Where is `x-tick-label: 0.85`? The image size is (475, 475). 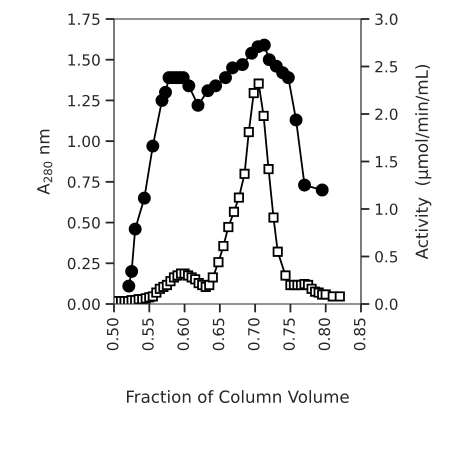 x-tick-label: 0.85 is located at coordinates (360, 334).